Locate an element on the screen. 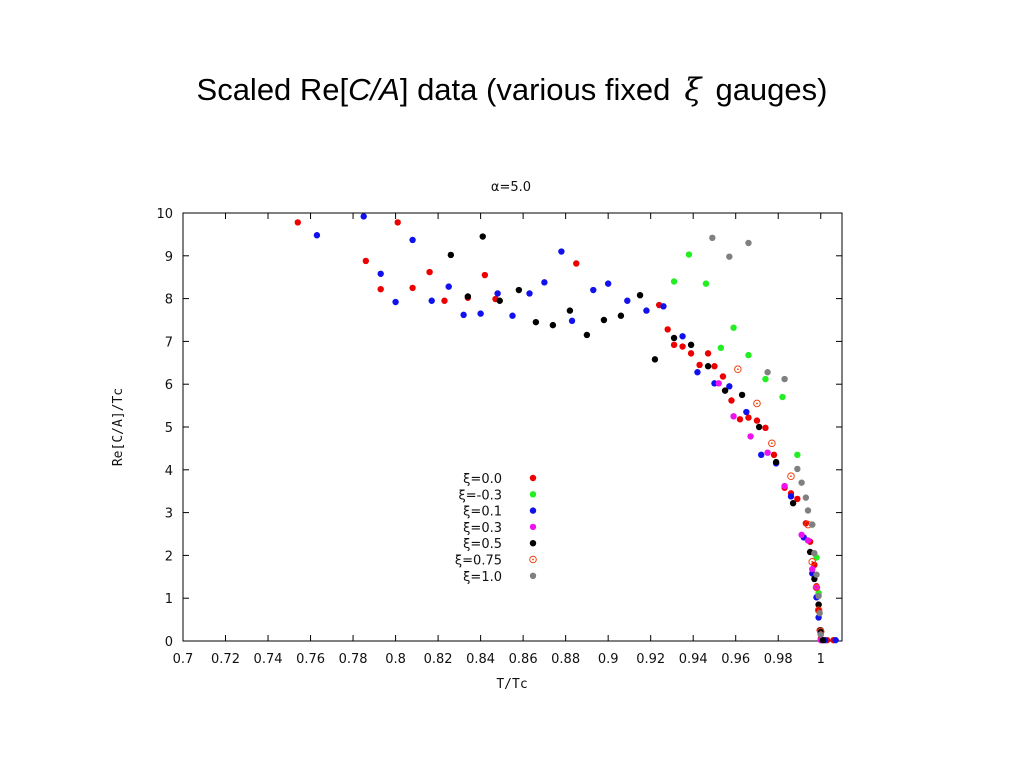 The height and width of the screenshot is (768, 1024). x-tick-label: 0.7 is located at coordinates (183, 659).